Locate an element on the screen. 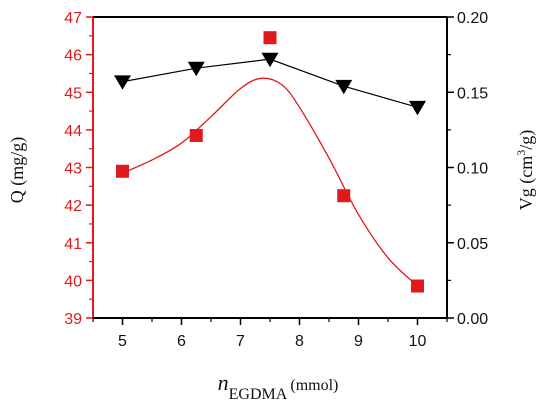  right-axis-title-superscript: 3 is located at coordinates (521, 153).